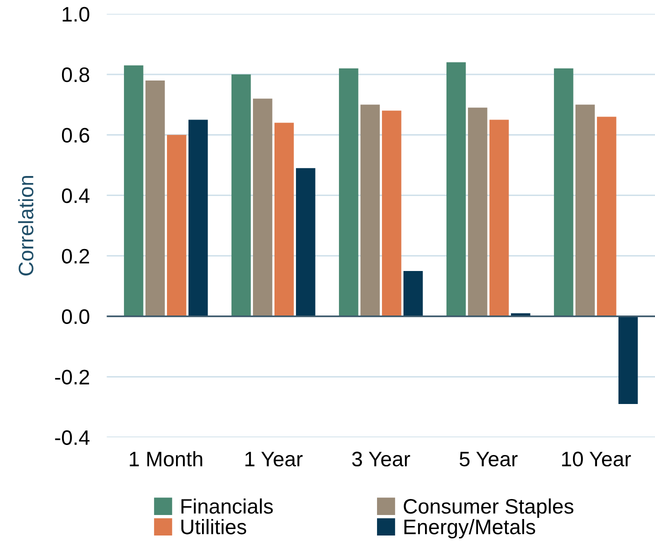 This screenshot has width=655, height=557. I want to click on y-tick-label: -0.4, so click(72, 437).